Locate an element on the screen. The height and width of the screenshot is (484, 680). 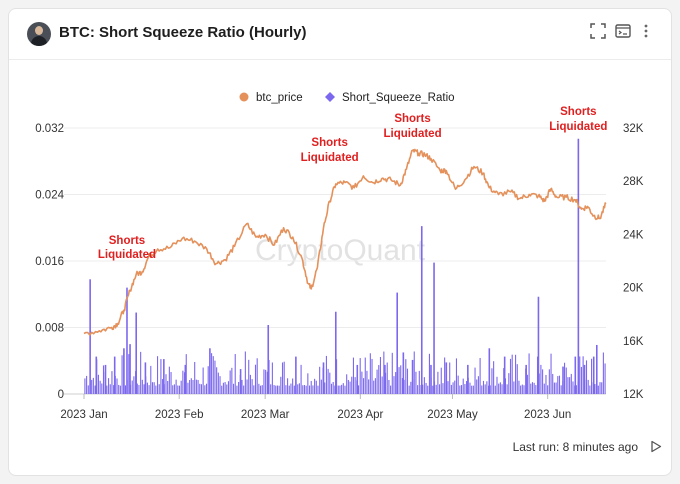
x-tick-label: 2023 Feb is located at coordinates (179, 415).